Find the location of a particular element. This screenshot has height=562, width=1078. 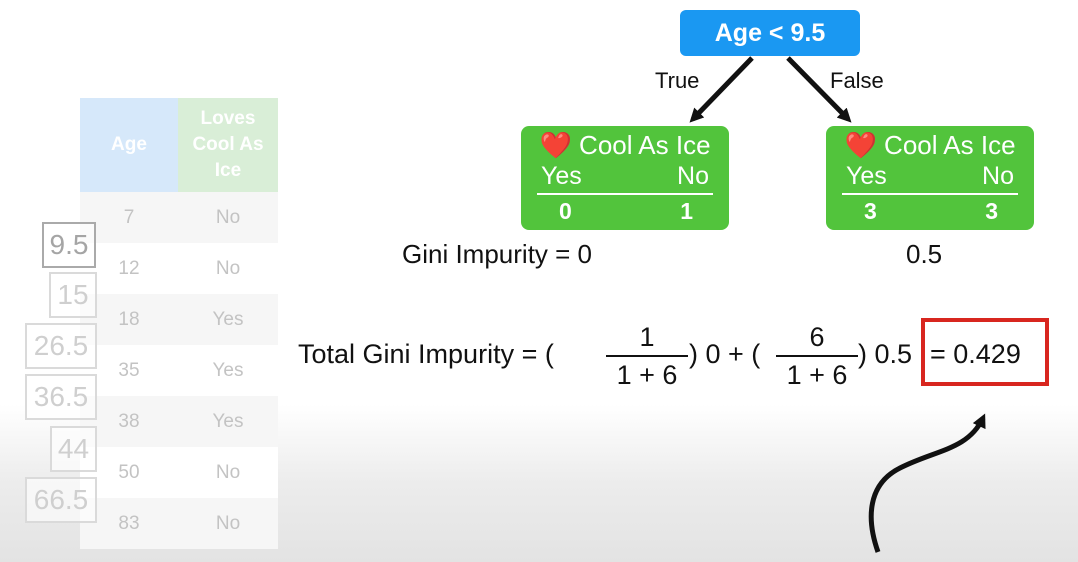

table-header: Age Loves Cool As Ice is located at coordinates (179, 145).